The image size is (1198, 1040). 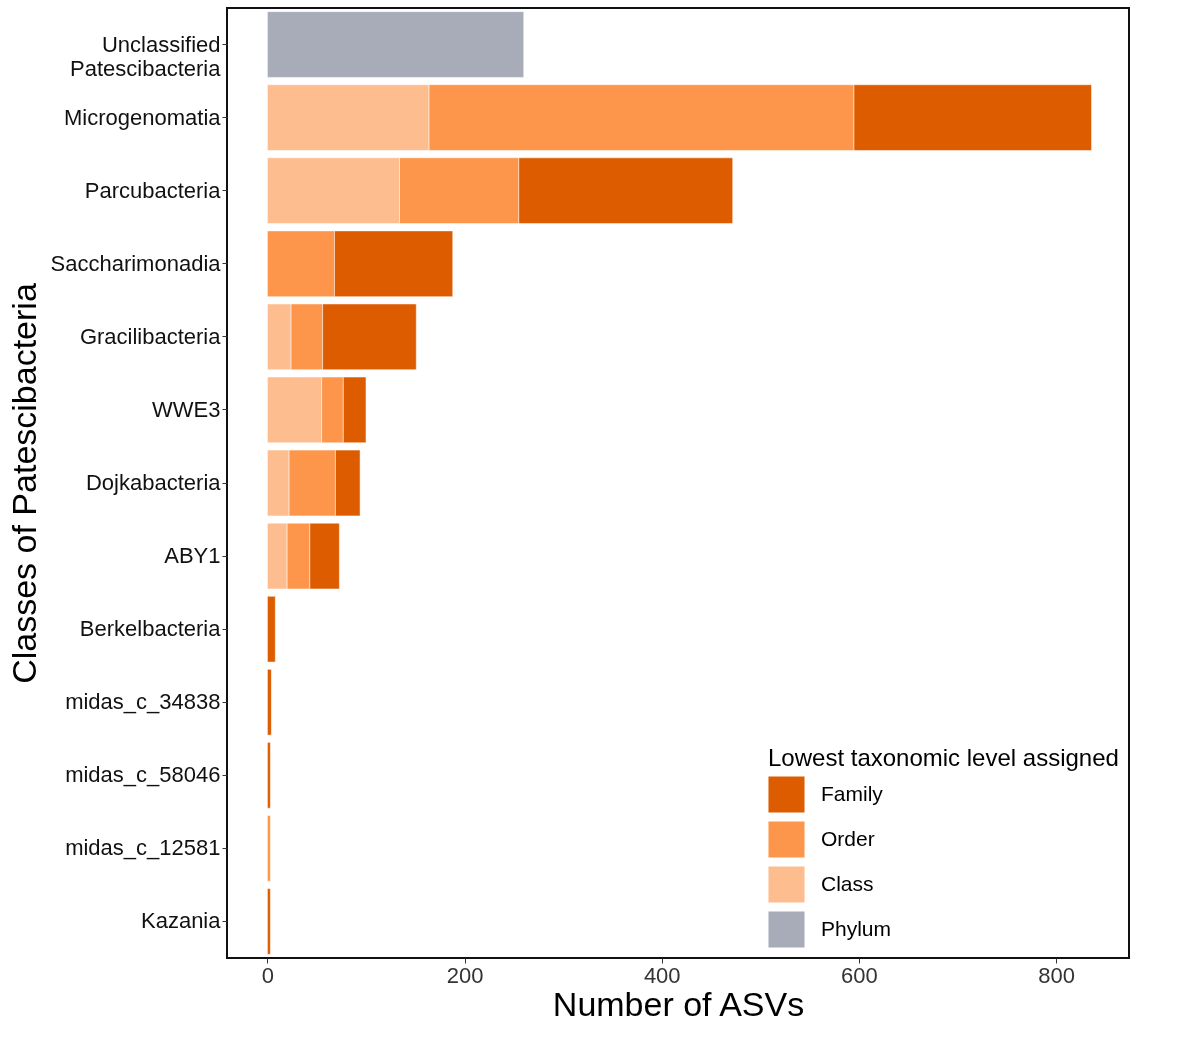 I want to click on x-tick-label: 600, so click(x=859, y=975).